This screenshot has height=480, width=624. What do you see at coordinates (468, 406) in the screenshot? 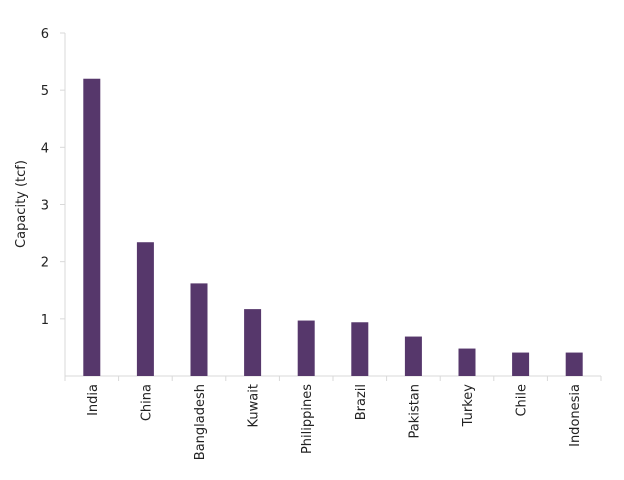
I see `x-tick-label: Turkey` at bounding box center [468, 406].